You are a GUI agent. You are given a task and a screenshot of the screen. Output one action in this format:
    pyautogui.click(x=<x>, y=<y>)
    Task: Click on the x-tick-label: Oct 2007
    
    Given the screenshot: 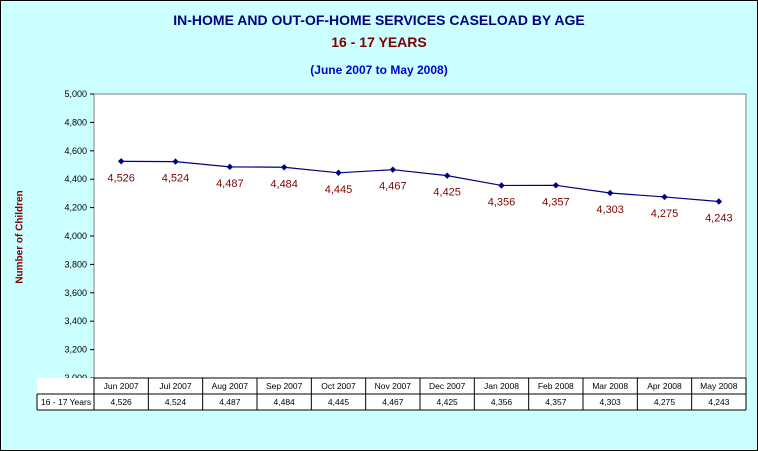 What is the action you would take?
    pyautogui.click(x=338, y=386)
    